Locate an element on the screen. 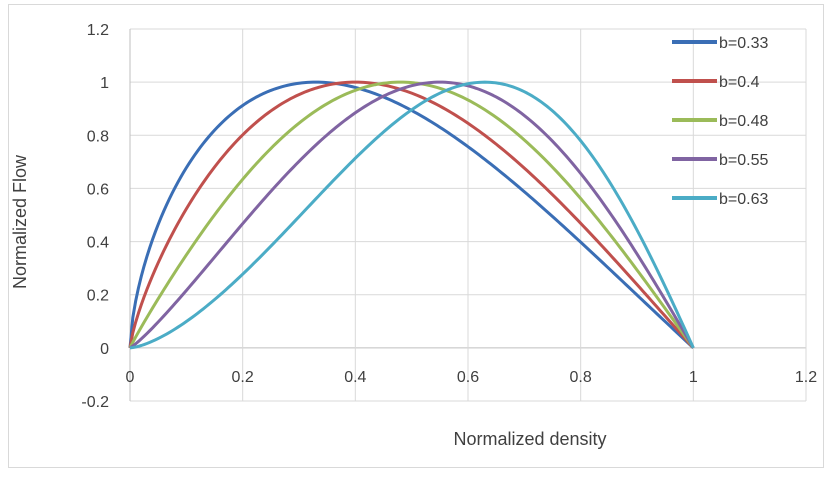  legend-label: b=0.55 is located at coordinates (743, 160).